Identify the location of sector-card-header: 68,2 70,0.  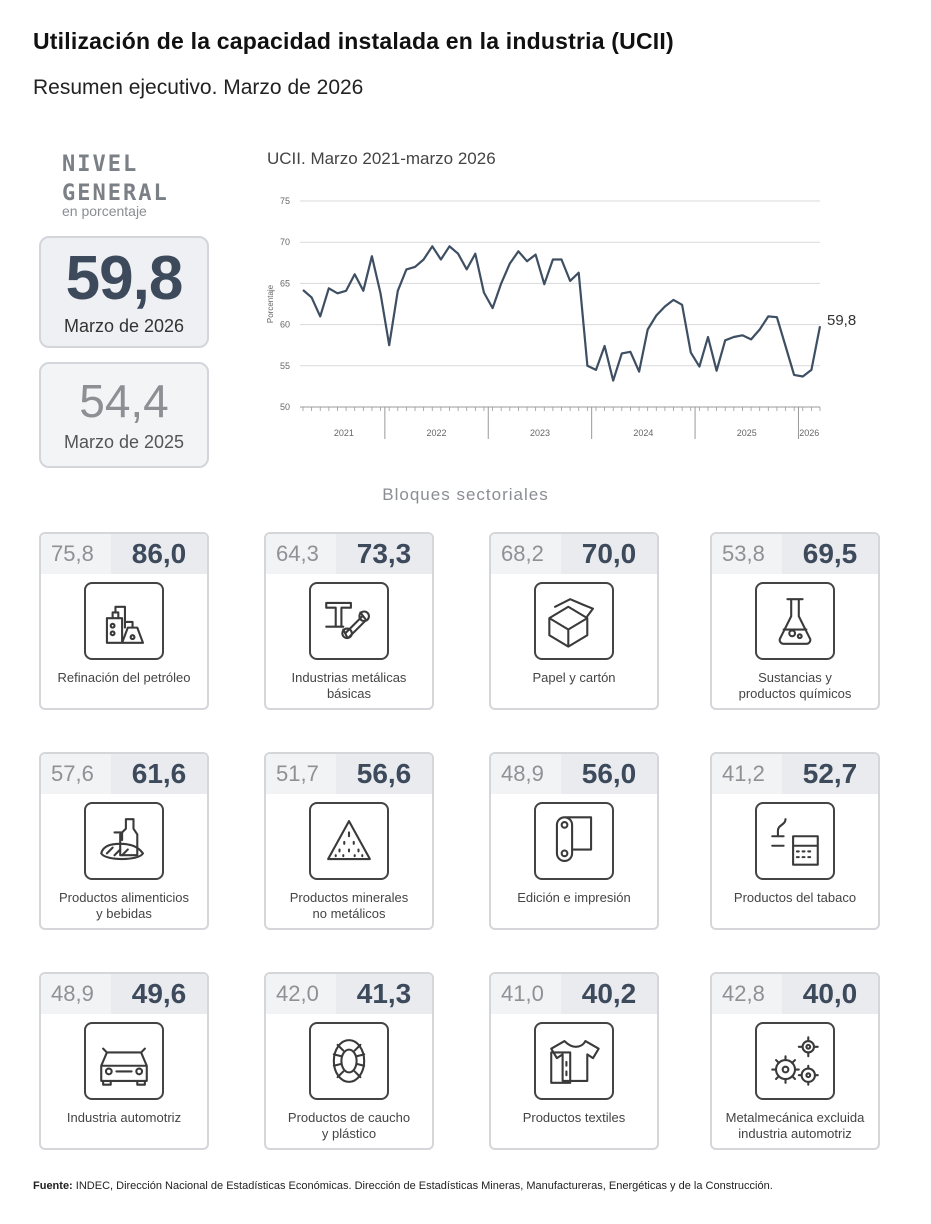
(574, 554).